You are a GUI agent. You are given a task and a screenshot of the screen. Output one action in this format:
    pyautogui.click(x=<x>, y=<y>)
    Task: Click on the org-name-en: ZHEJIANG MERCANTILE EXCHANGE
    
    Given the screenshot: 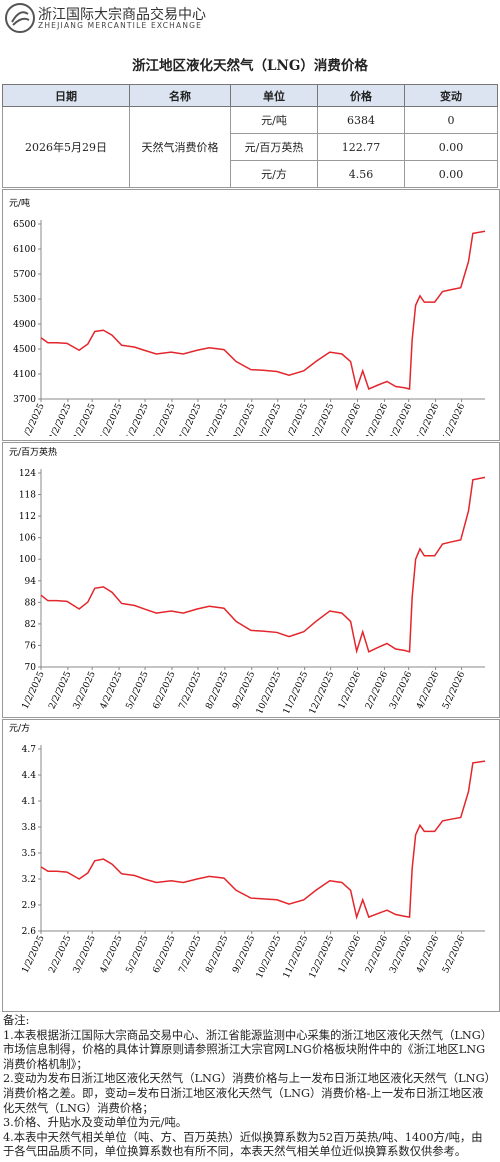 What is the action you would take?
    pyautogui.click(x=120, y=25)
    